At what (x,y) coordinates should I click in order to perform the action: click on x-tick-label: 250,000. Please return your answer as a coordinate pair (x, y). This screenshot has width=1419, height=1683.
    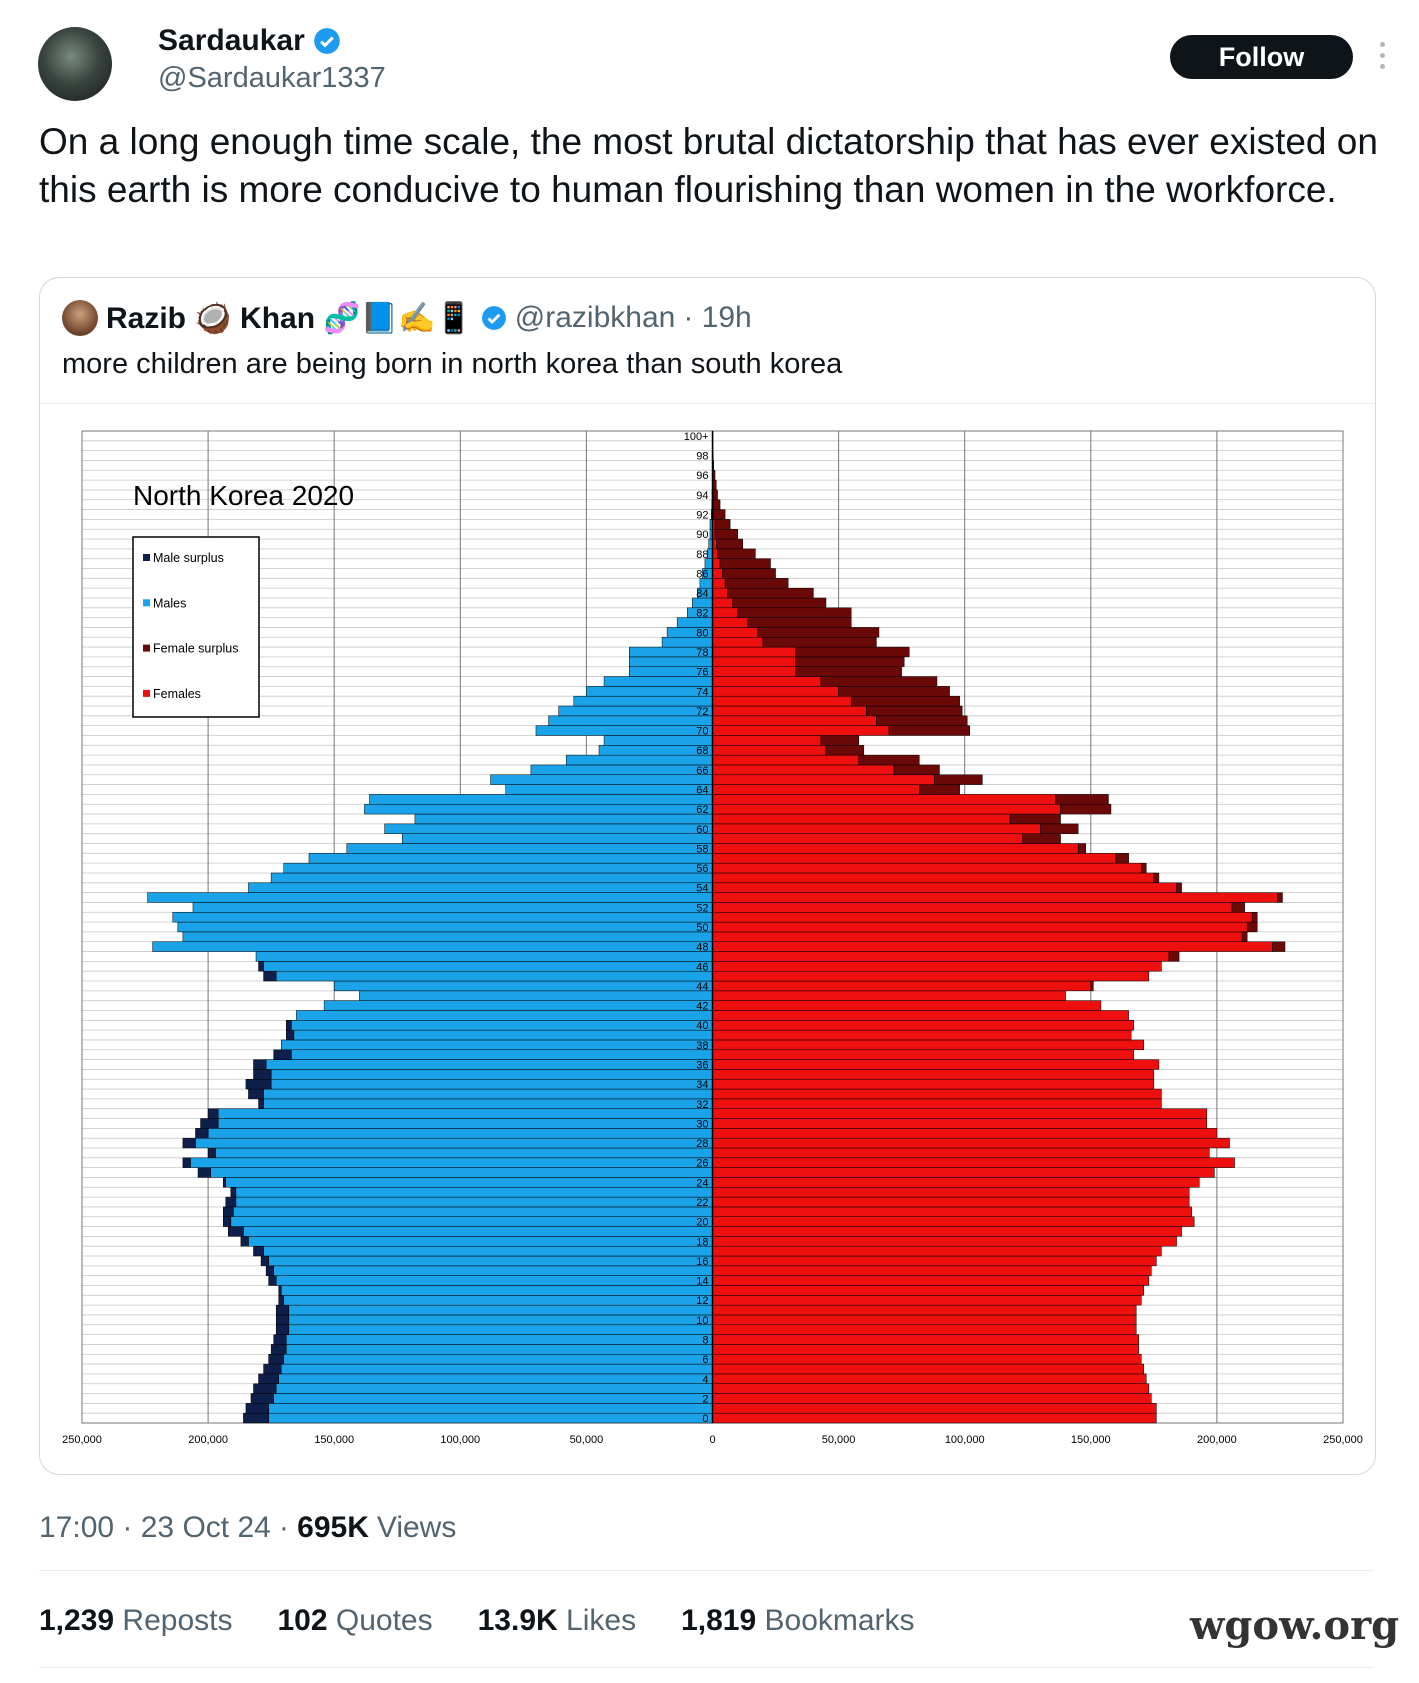
    Looking at the image, I should click on (1343, 1440).